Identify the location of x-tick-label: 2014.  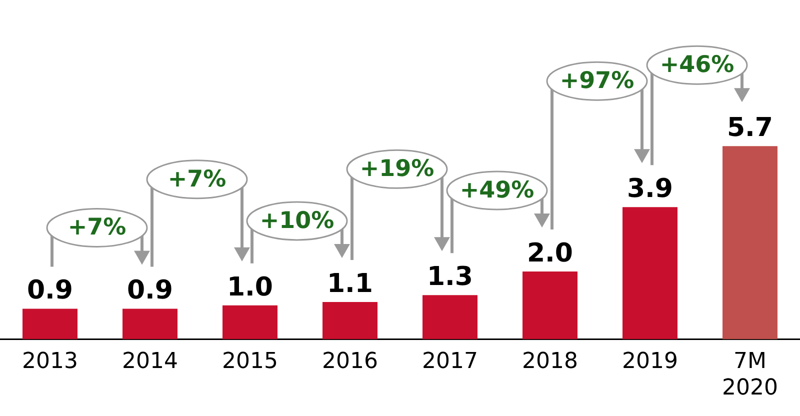
(150, 361).